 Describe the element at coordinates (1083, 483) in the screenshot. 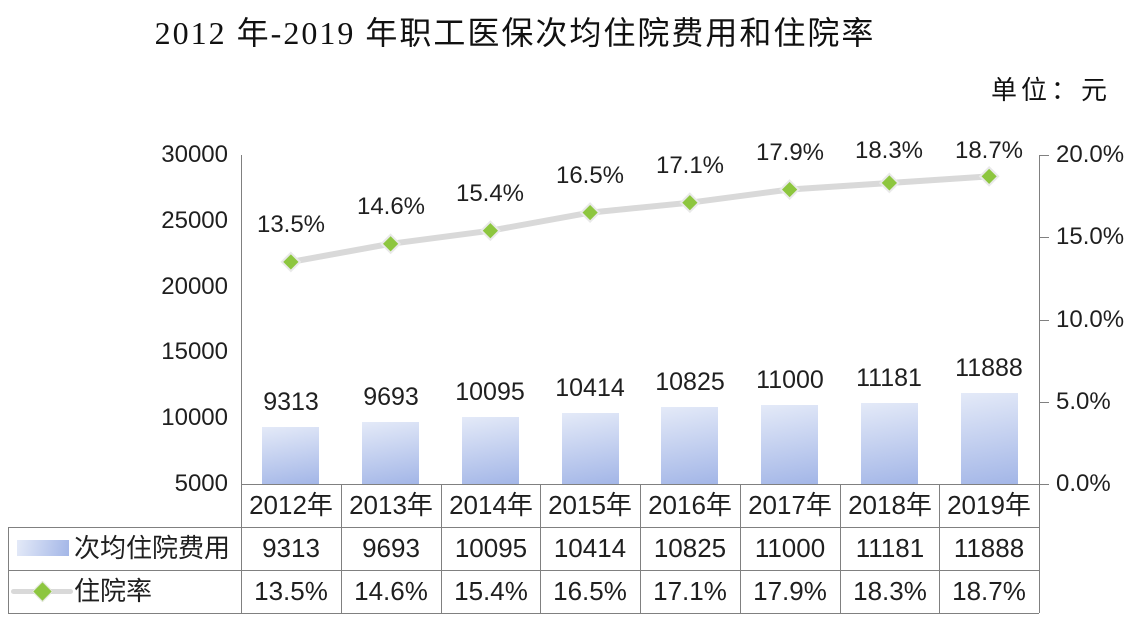

I see `right-axis-tick-label: 0.0%` at that location.